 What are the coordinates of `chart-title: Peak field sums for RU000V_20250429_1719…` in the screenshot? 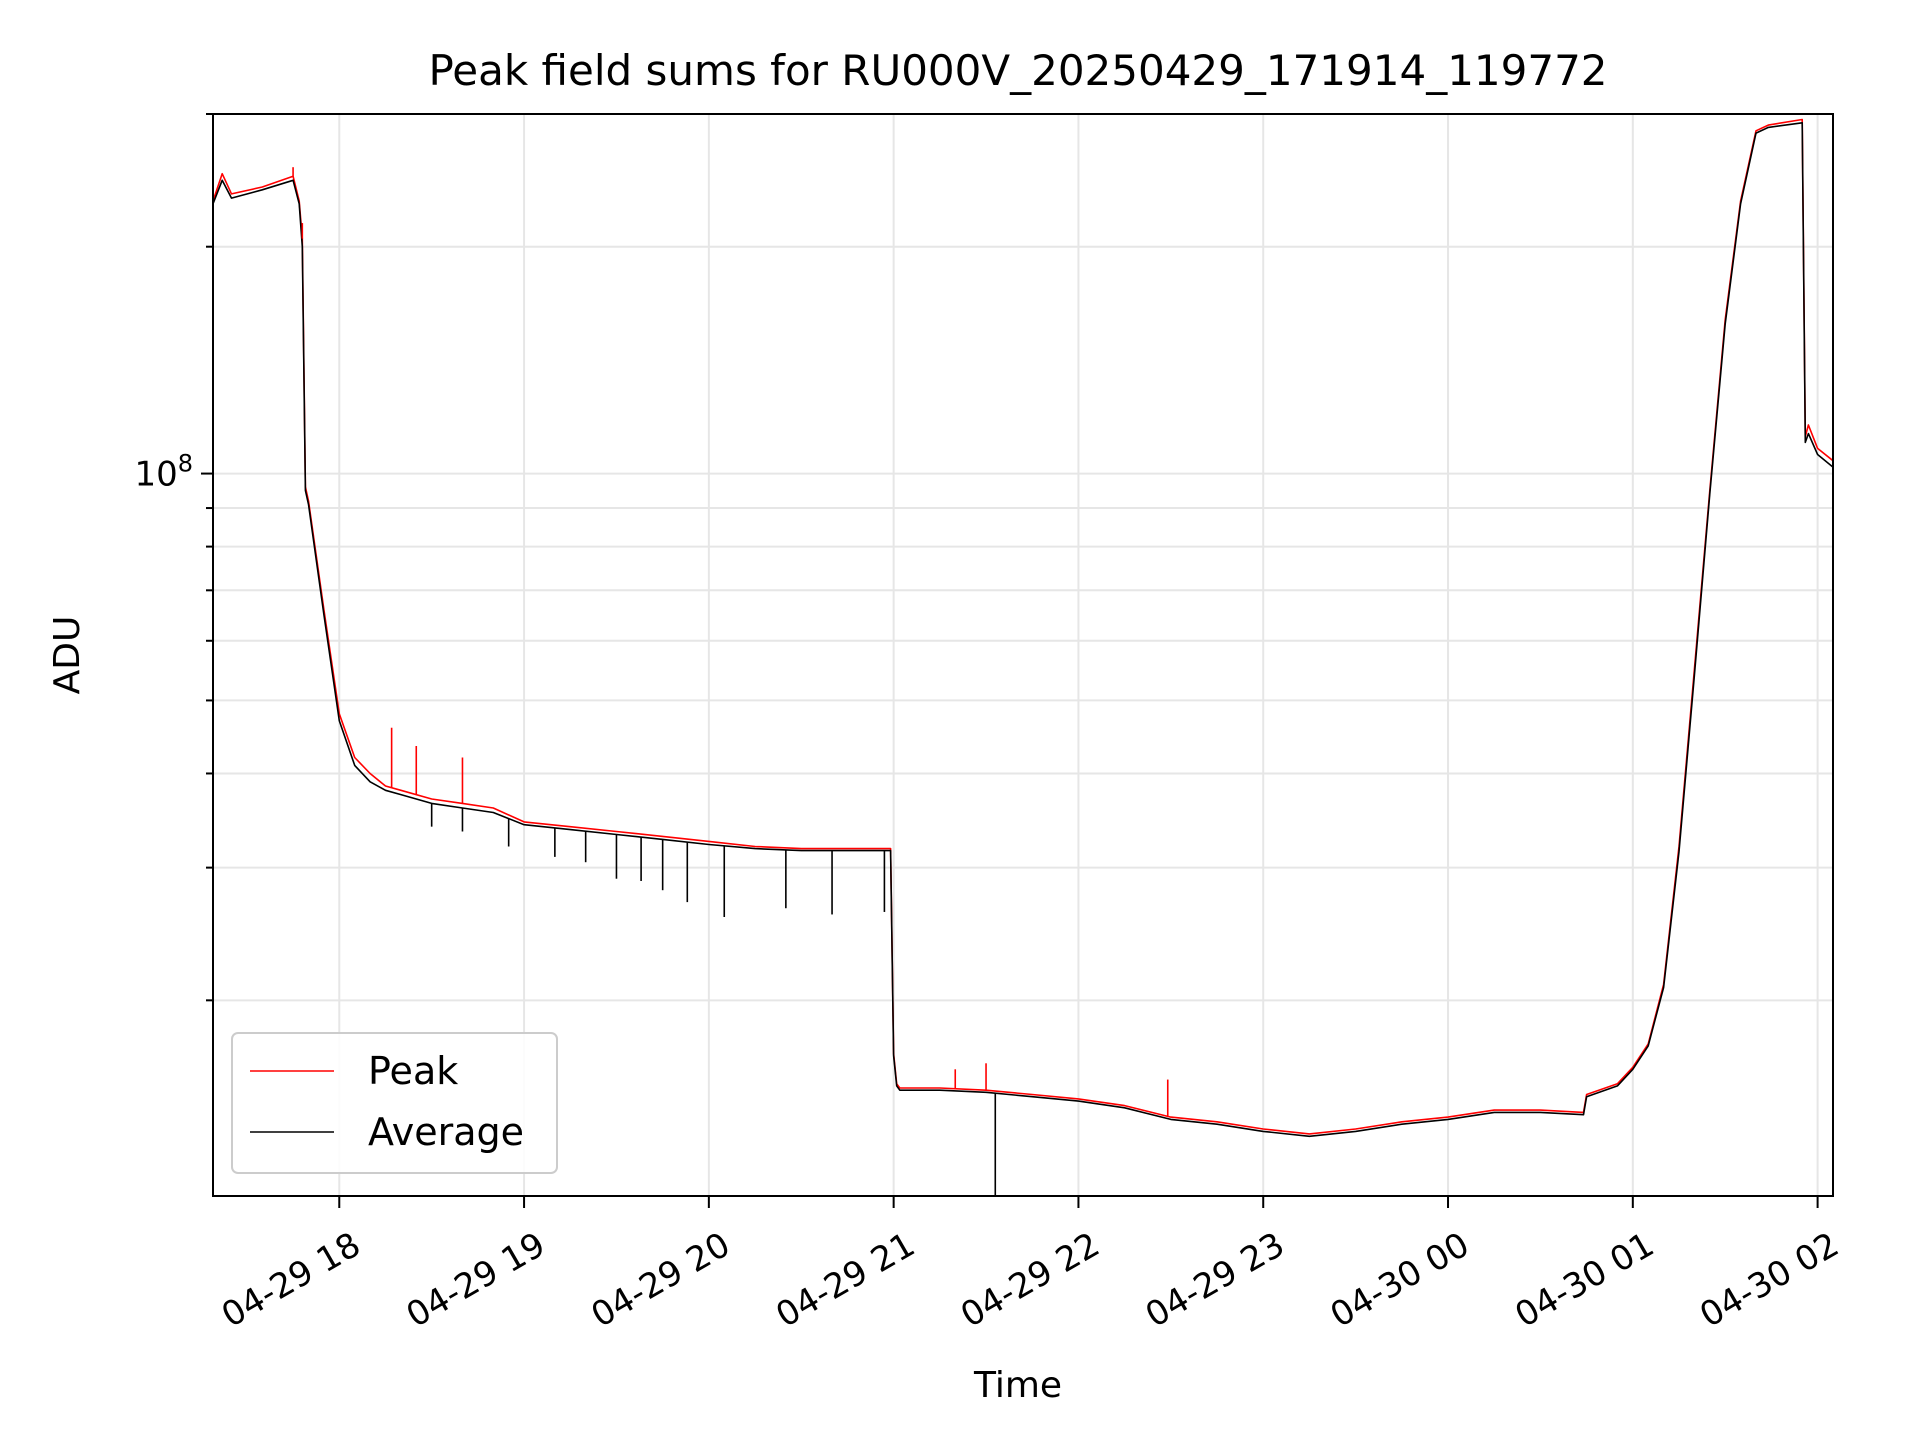 It's located at (1017, 70).